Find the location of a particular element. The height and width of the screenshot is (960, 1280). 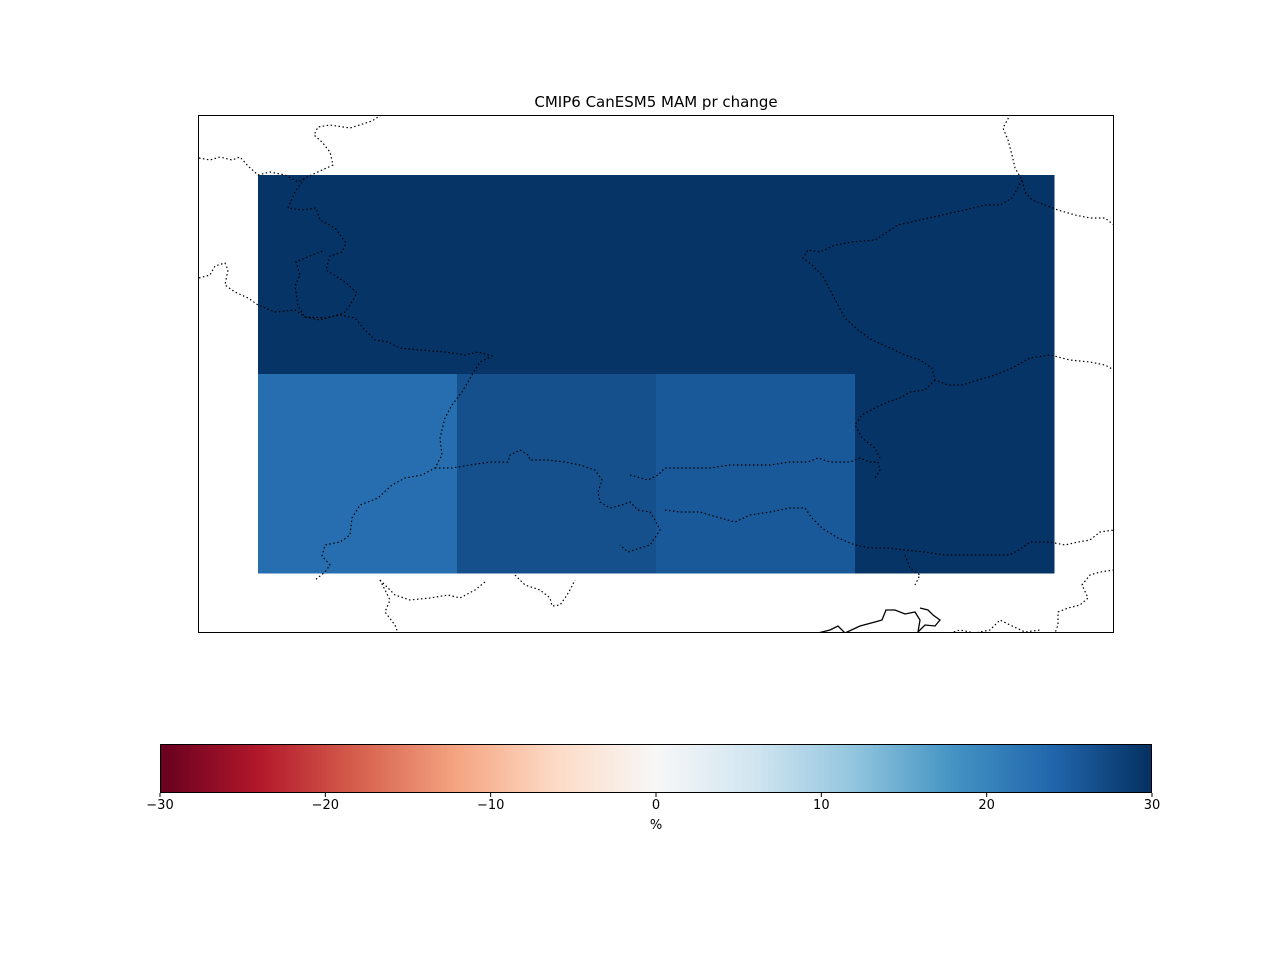

map-title: CMIP6 CanESM5 MAM pr change is located at coordinates (655, 102).